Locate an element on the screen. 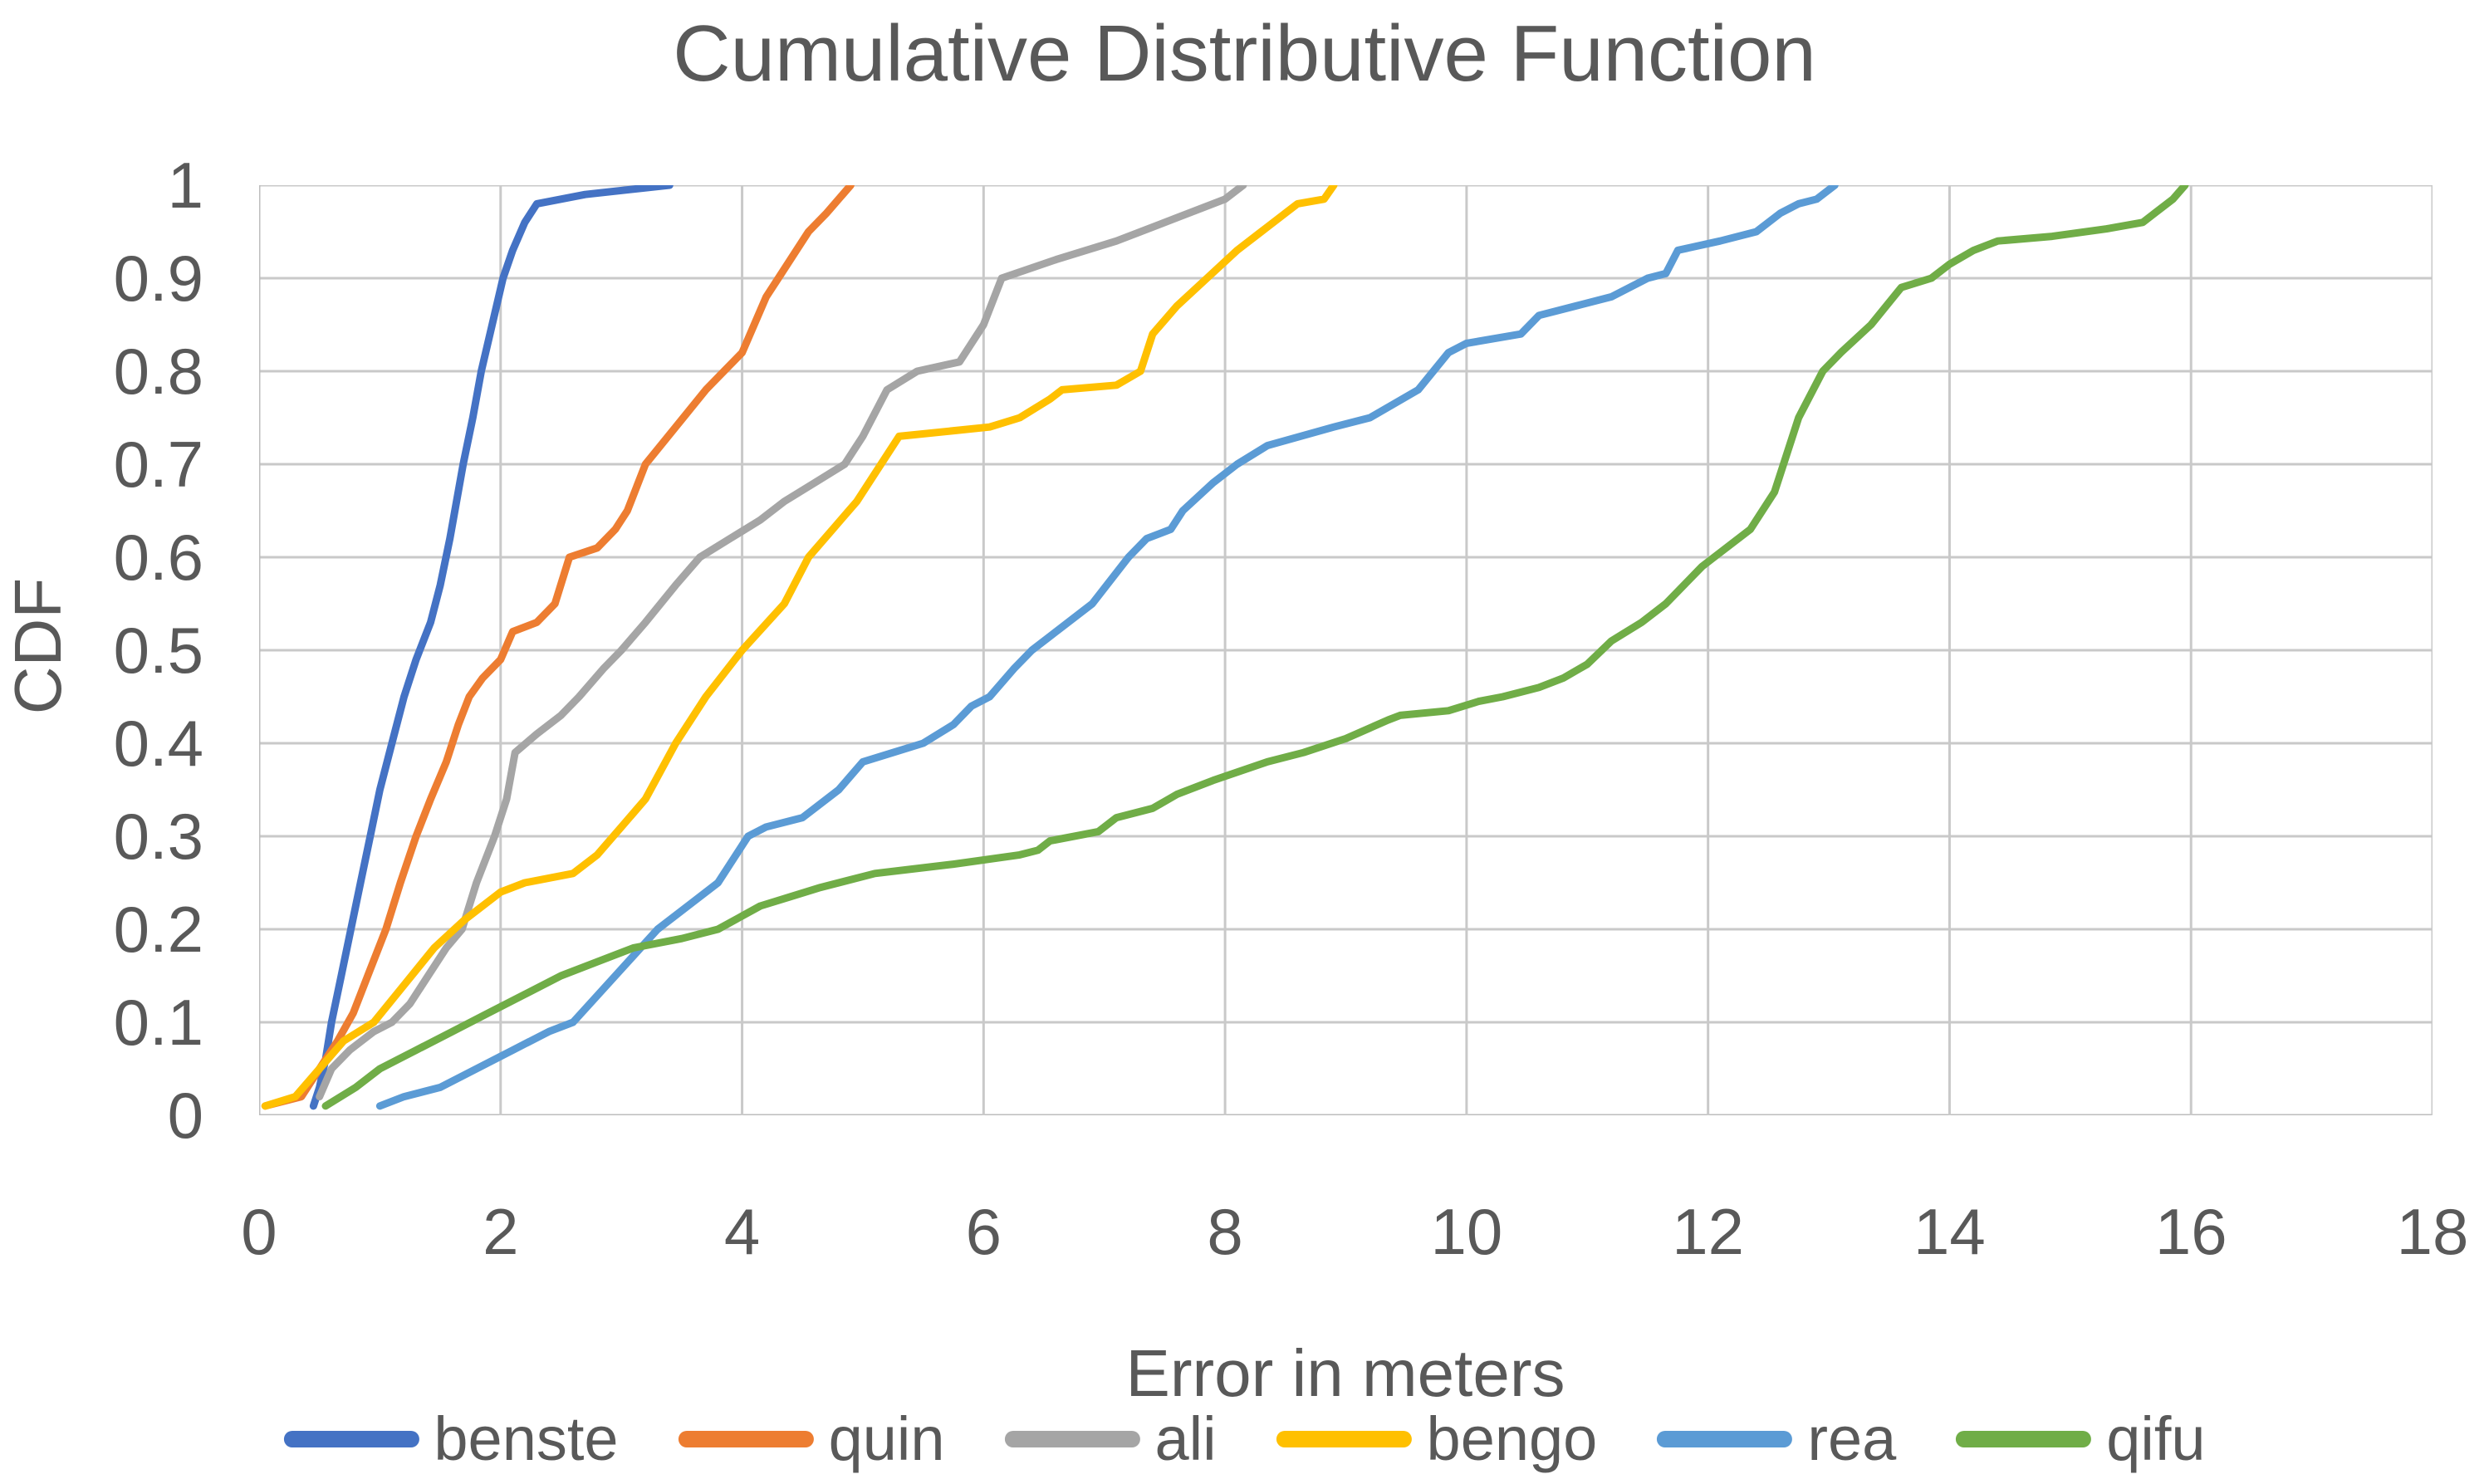 The width and height of the screenshot is (2489, 1484). legend-item-ali: ali is located at coordinates (1110, 1439).